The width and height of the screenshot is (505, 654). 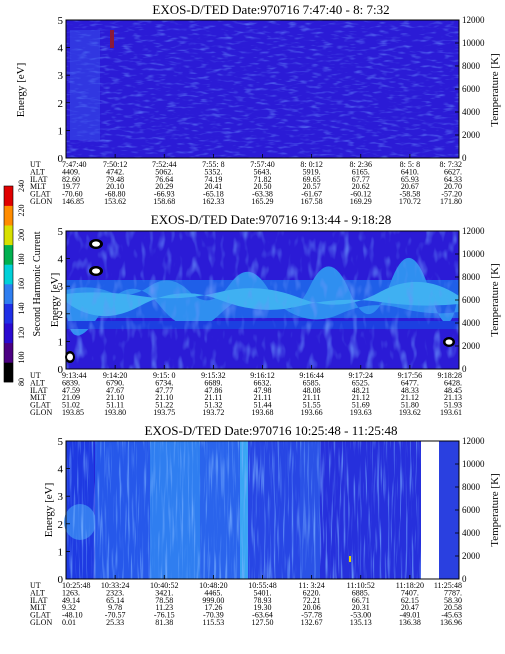 What do you see at coordinates (473, 43) in the screenshot?
I see `y2tick-label: 10000` at bounding box center [473, 43].